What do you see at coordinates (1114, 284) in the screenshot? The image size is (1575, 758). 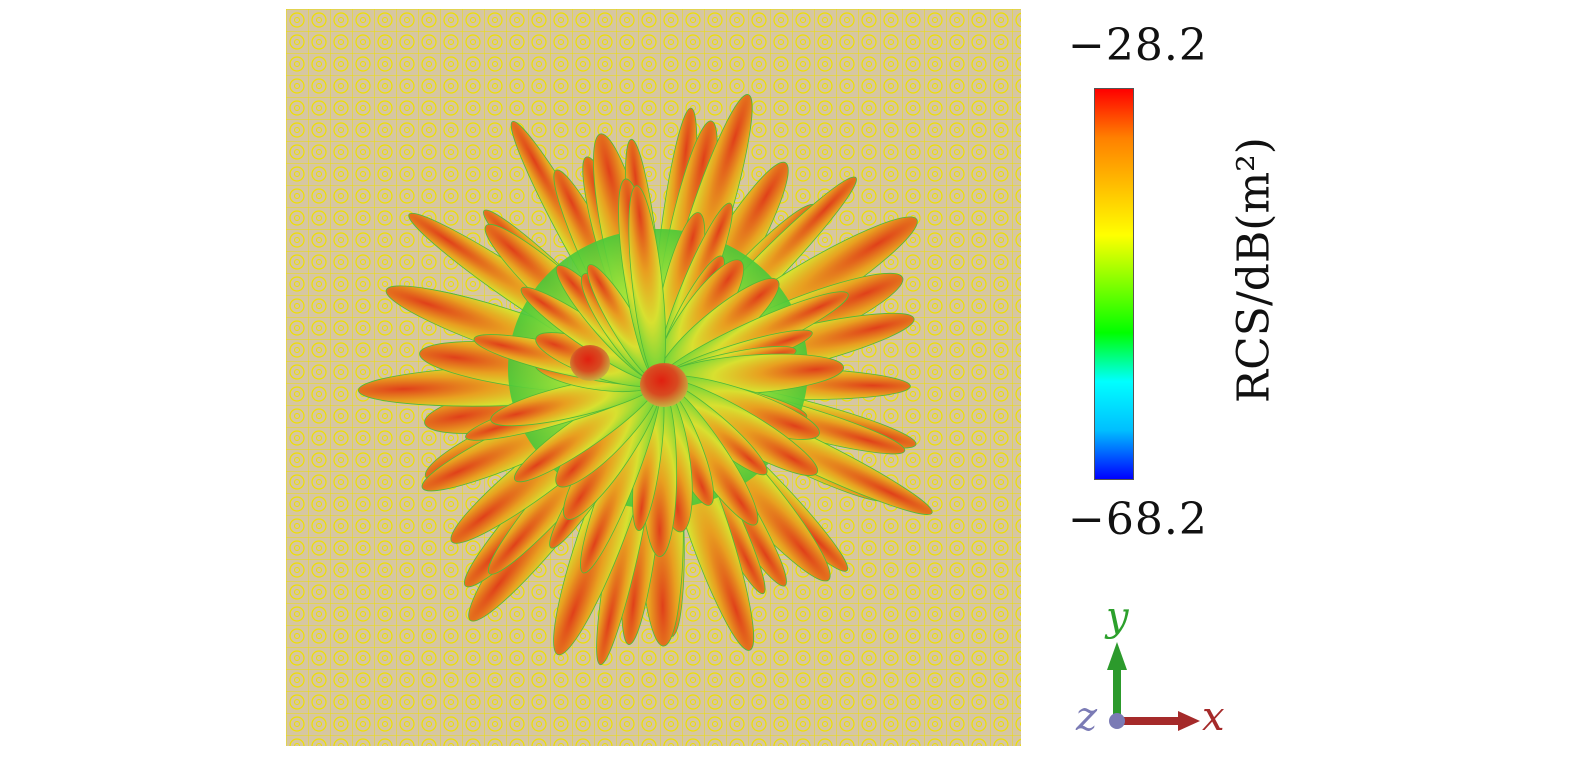 I see `colorbar` at bounding box center [1114, 284].